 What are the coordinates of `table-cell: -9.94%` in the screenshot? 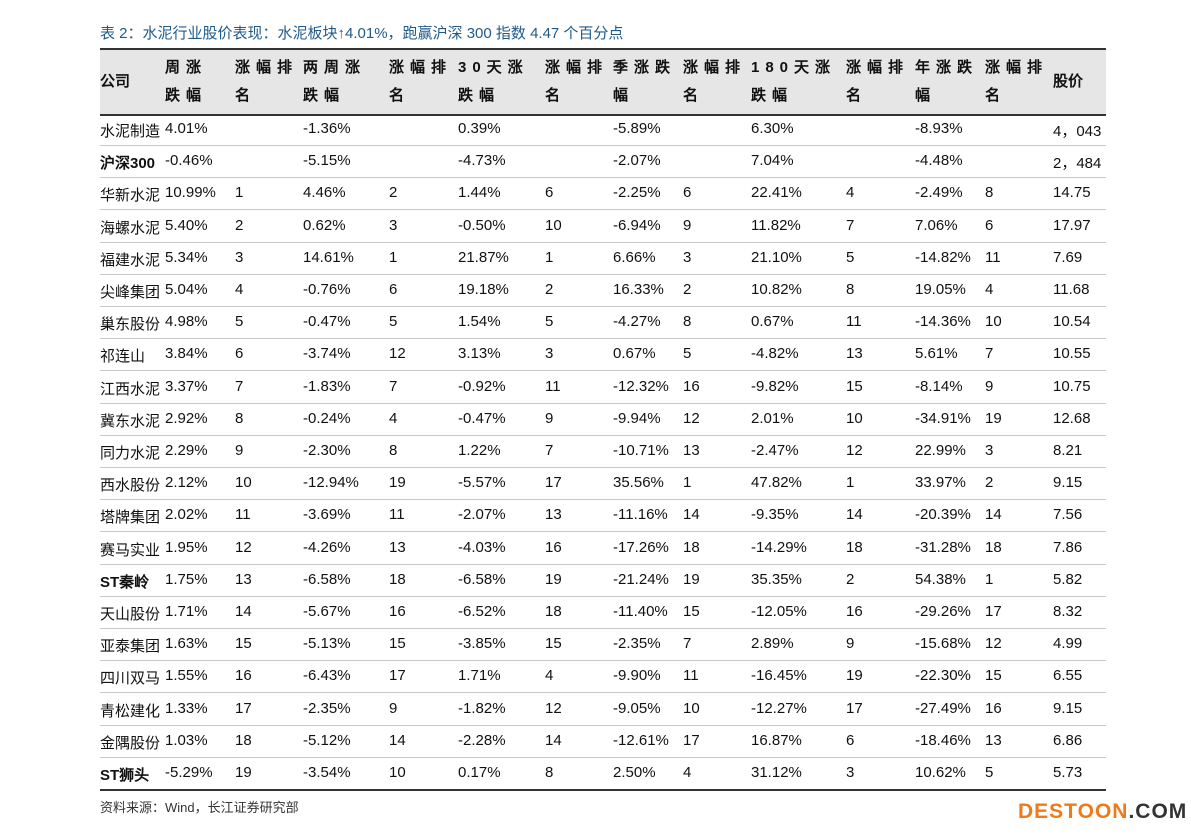 It's located at (637, 418).